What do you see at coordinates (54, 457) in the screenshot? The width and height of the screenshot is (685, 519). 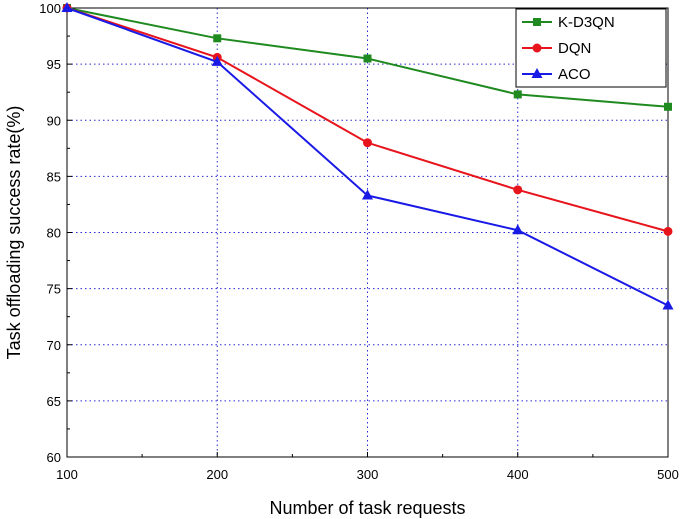 I see `y-tick-label: 60` at bounding box center [54, 457].